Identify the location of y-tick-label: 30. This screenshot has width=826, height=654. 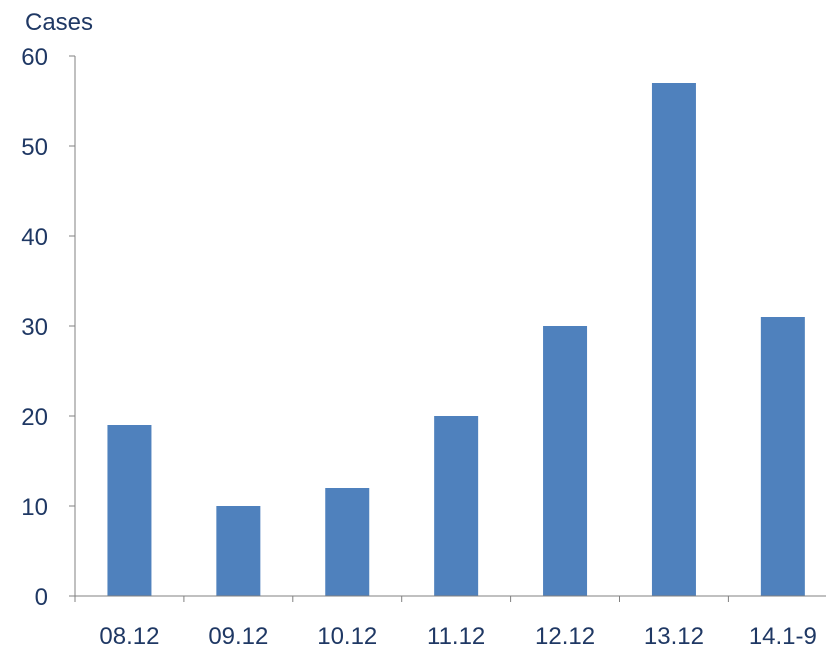
(34, 327).